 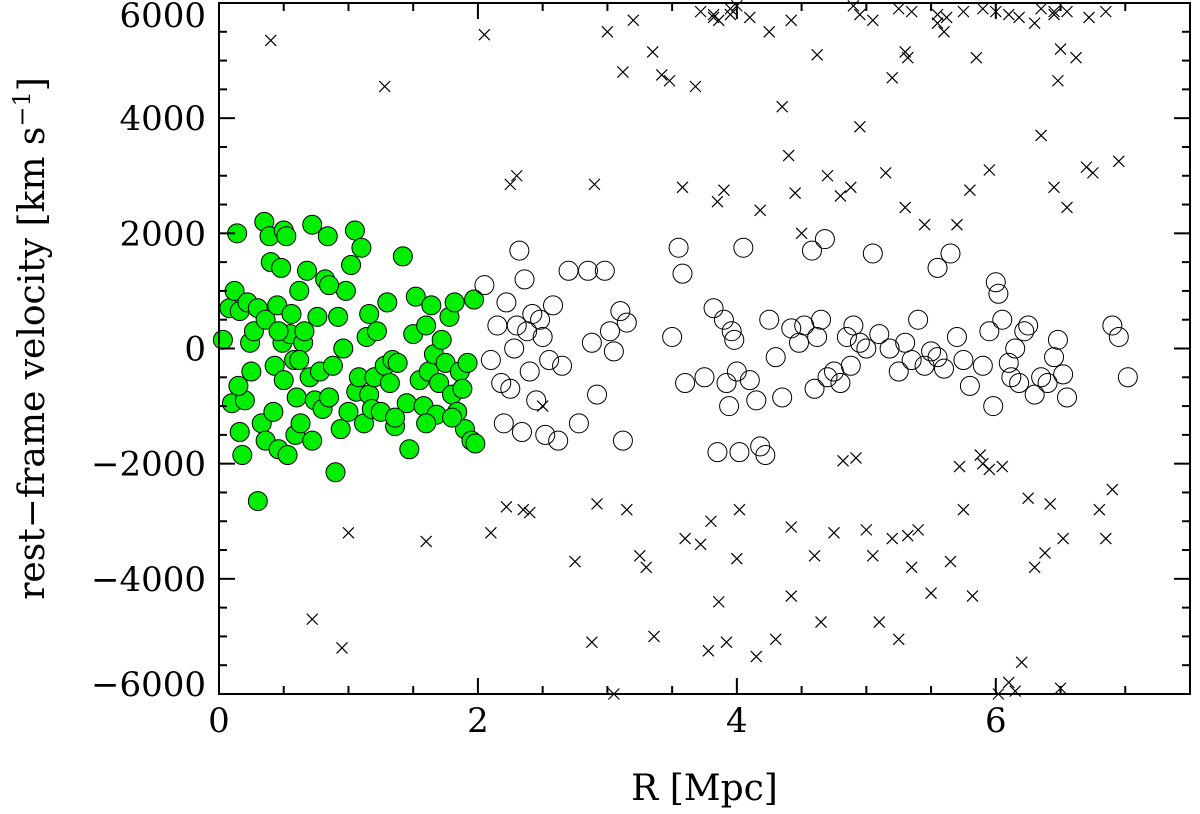 I want to click on y-tick-label: 2000, so click(x=162, y=234).